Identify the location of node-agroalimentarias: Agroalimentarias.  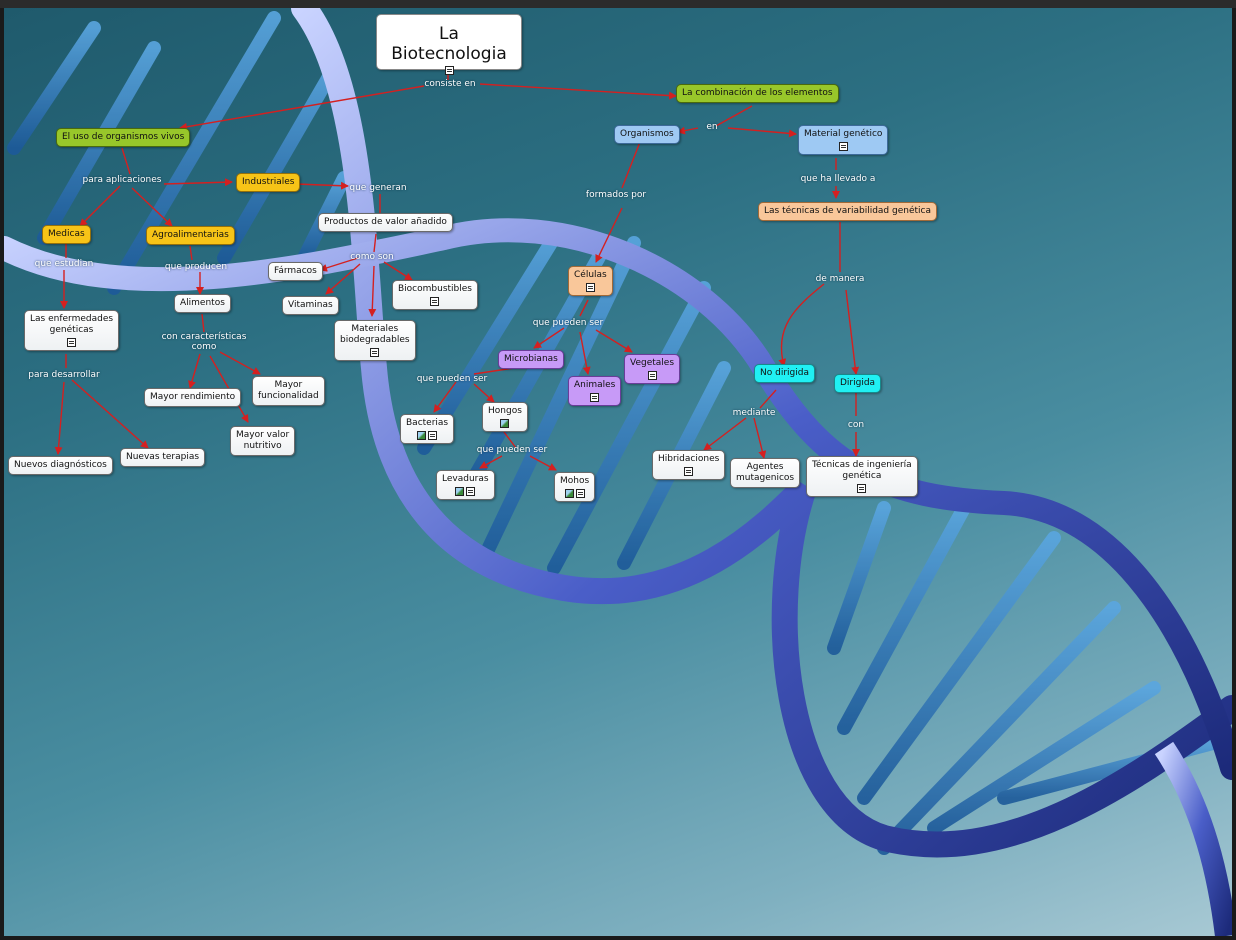
(190, 235).